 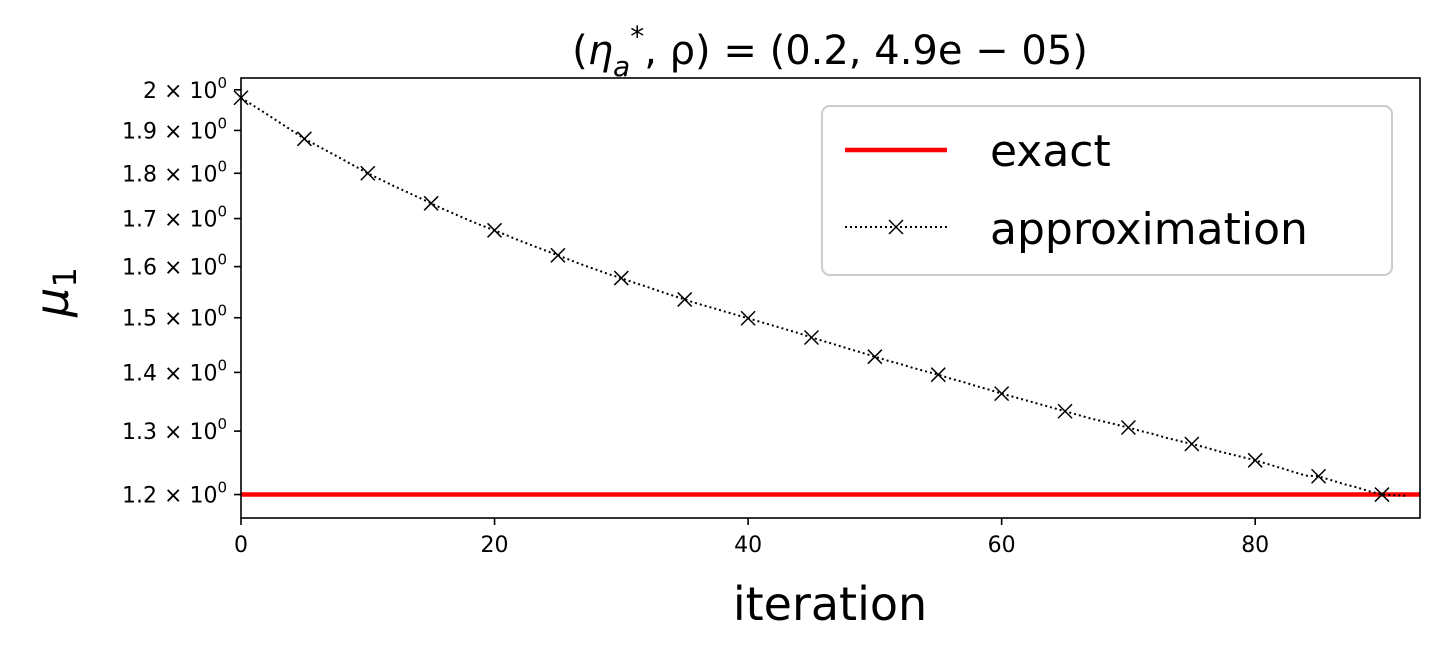 What do you see at coordinates (1149, 229) in the screenshot?
I see `legend-approx-label: approximation` at bounding box center [1149, 229].